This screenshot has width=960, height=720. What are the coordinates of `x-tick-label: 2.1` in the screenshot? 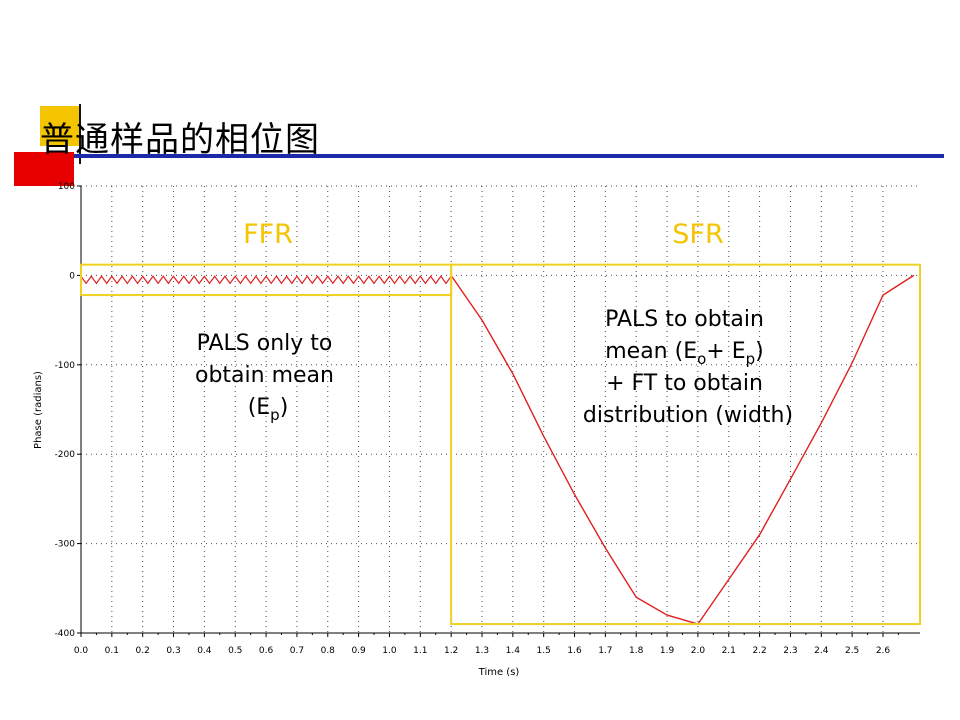 It's located at (729, 651).